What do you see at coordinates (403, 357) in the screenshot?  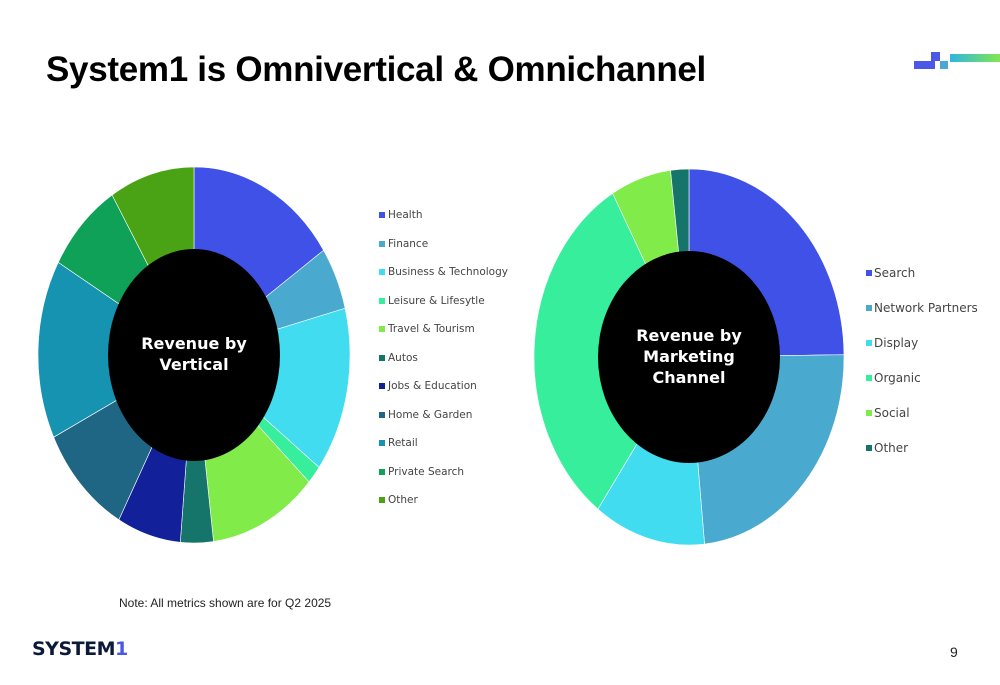 I see `legend-label: Autos` at bounding box center [403, 357].